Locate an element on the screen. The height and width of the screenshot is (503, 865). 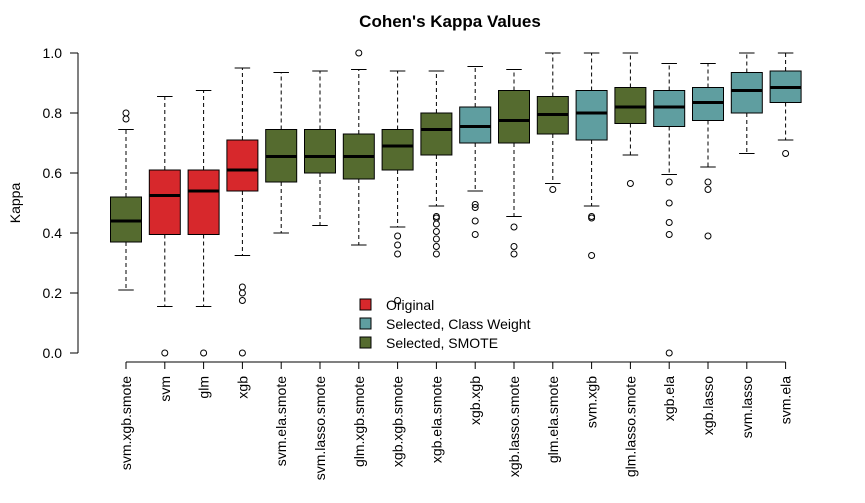
x-tick-label: glm.xgb.smote is located at coordinates (359, 421).